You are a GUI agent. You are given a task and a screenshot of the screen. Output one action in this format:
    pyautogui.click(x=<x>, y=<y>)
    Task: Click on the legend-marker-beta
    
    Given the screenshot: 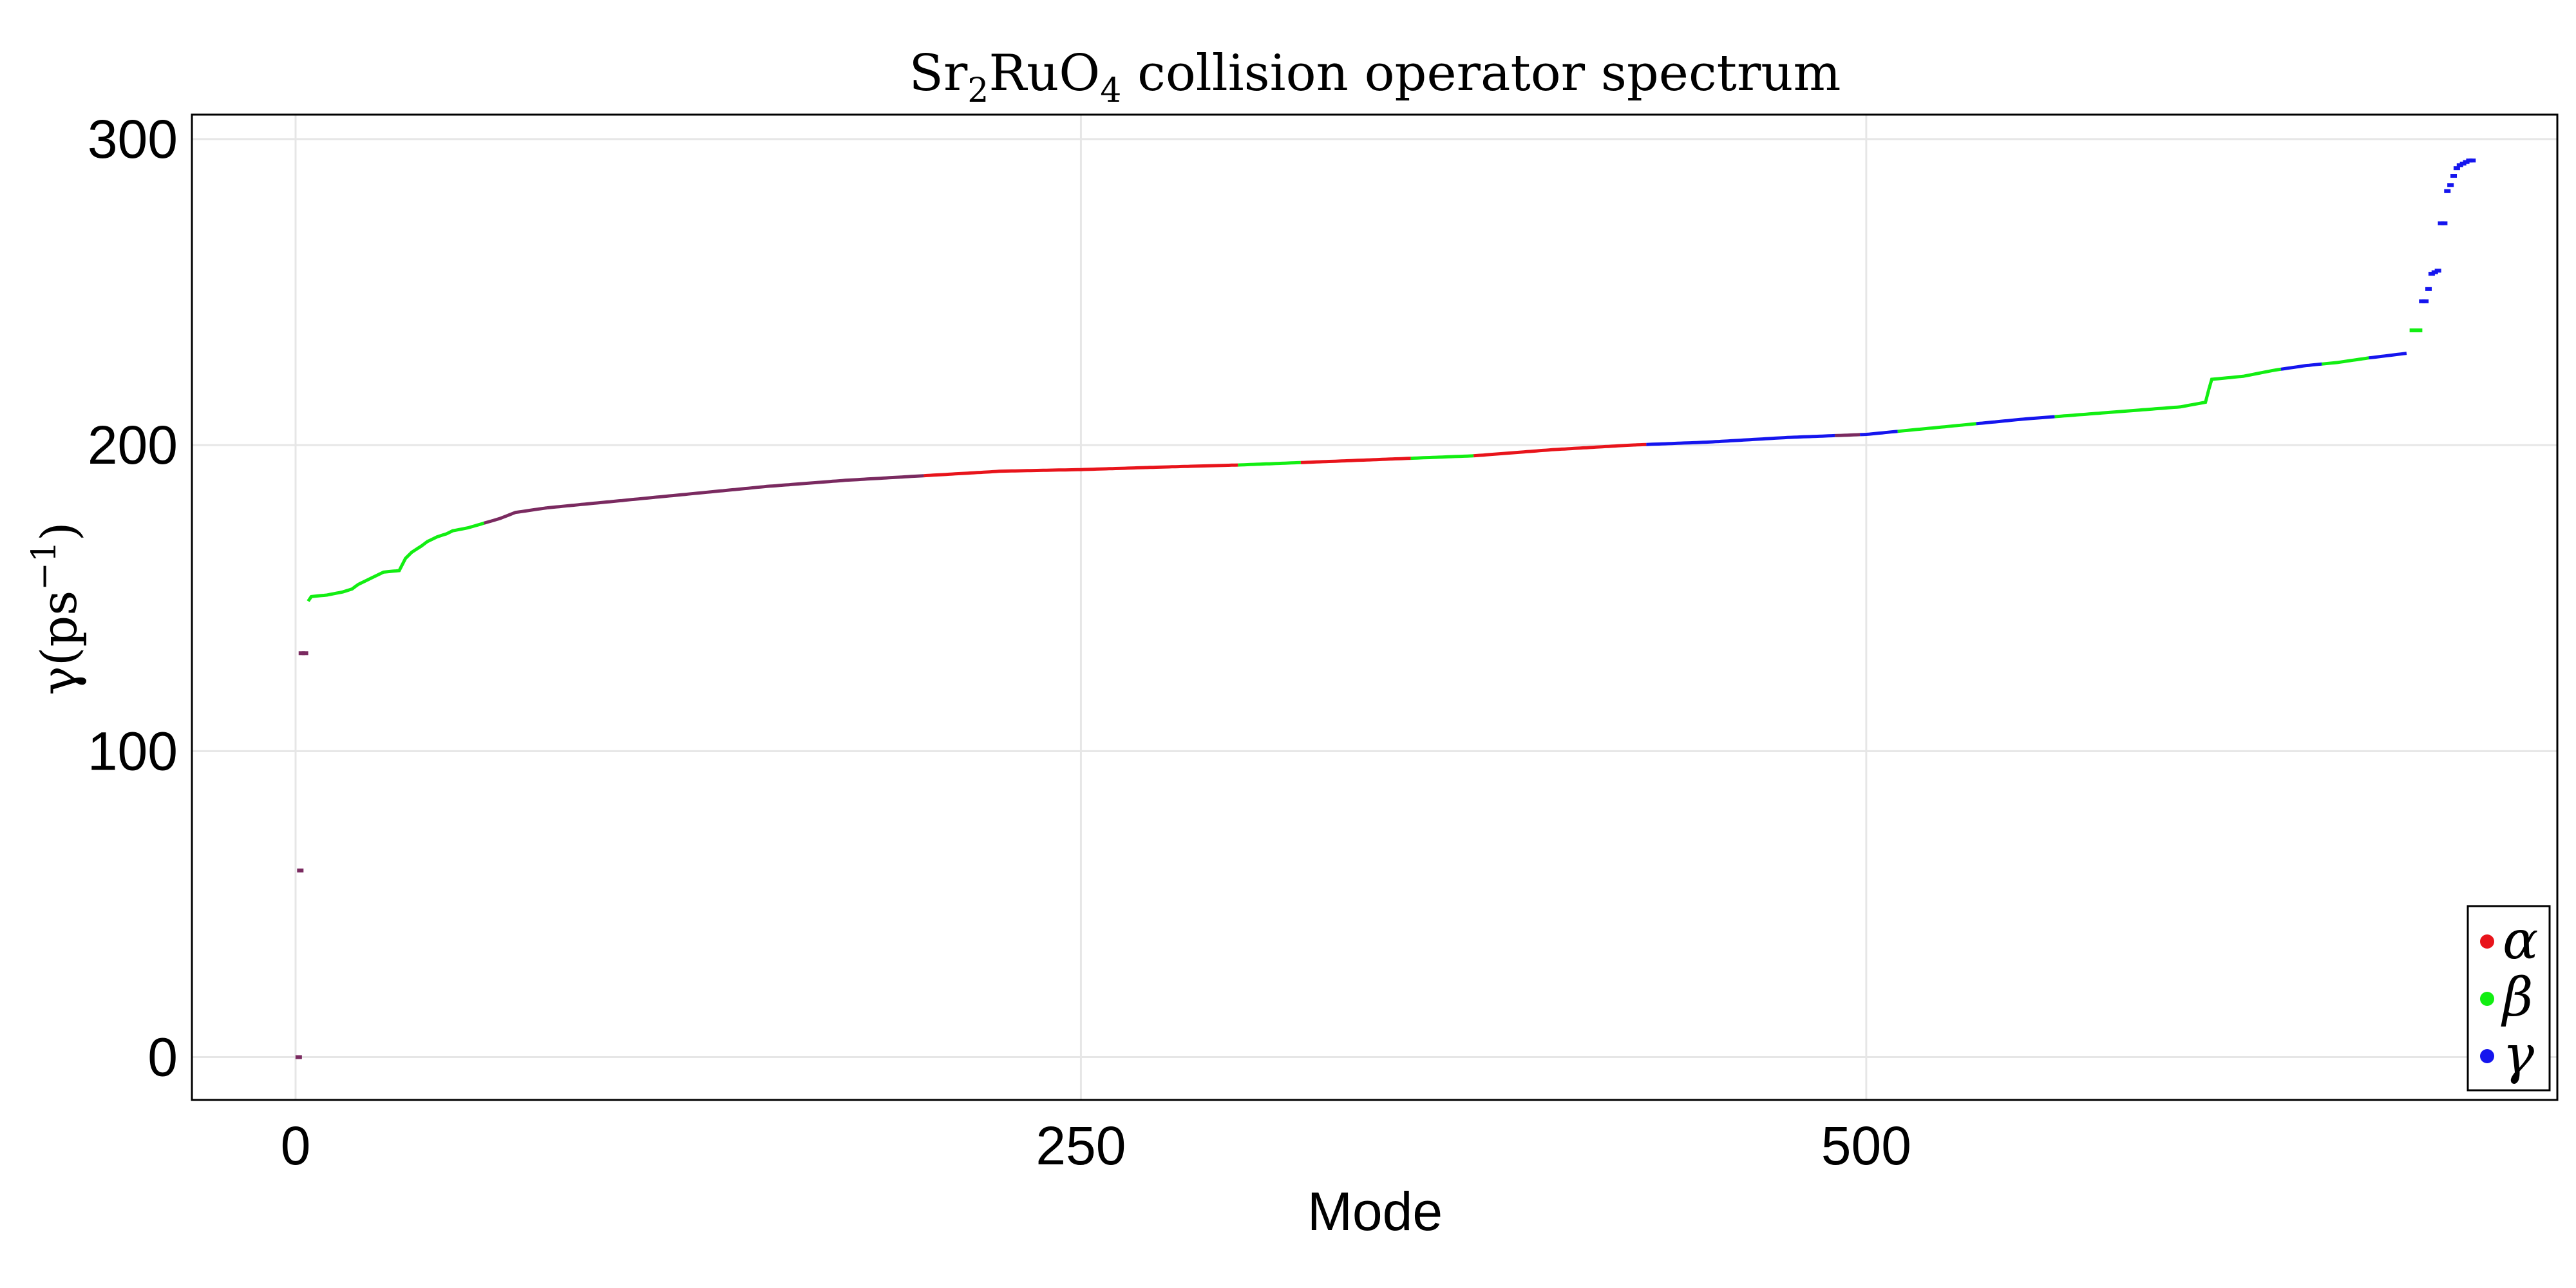 What is the action you would take?
    pyautogui.click(x=2487, y=999)
    